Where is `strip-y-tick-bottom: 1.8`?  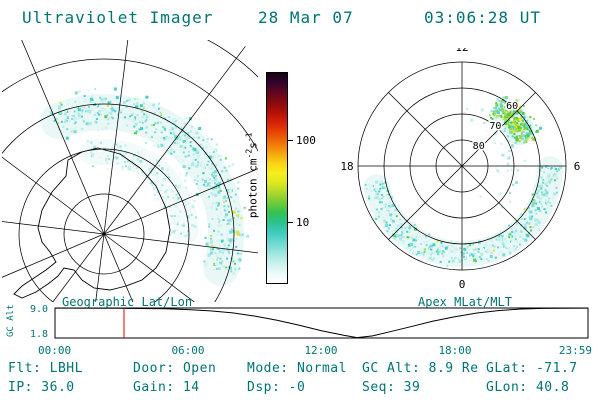 strip-y-tick-bottom: 1.8 is located at coordinates (39, 334).